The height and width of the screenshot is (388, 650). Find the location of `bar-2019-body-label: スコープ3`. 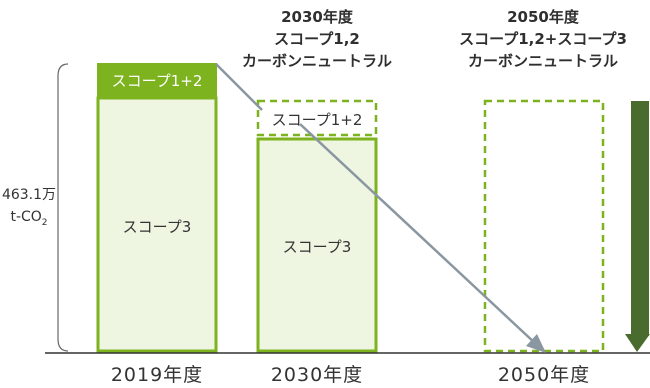

bar-2019-body-label: スコープ3 is located at coordinates (157, 227).